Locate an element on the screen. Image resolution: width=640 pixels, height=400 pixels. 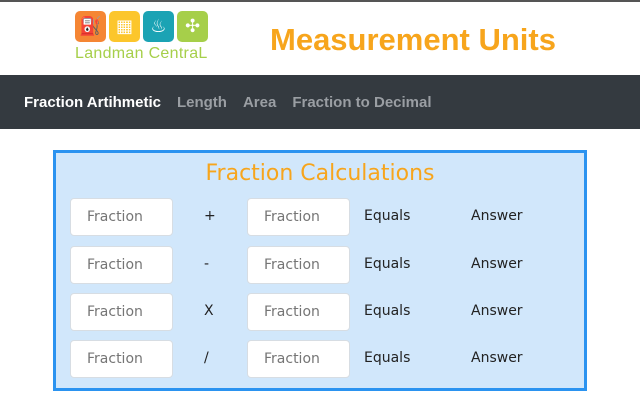
wind-turbine-icon: ✣ is located at coordinates (192, 26).